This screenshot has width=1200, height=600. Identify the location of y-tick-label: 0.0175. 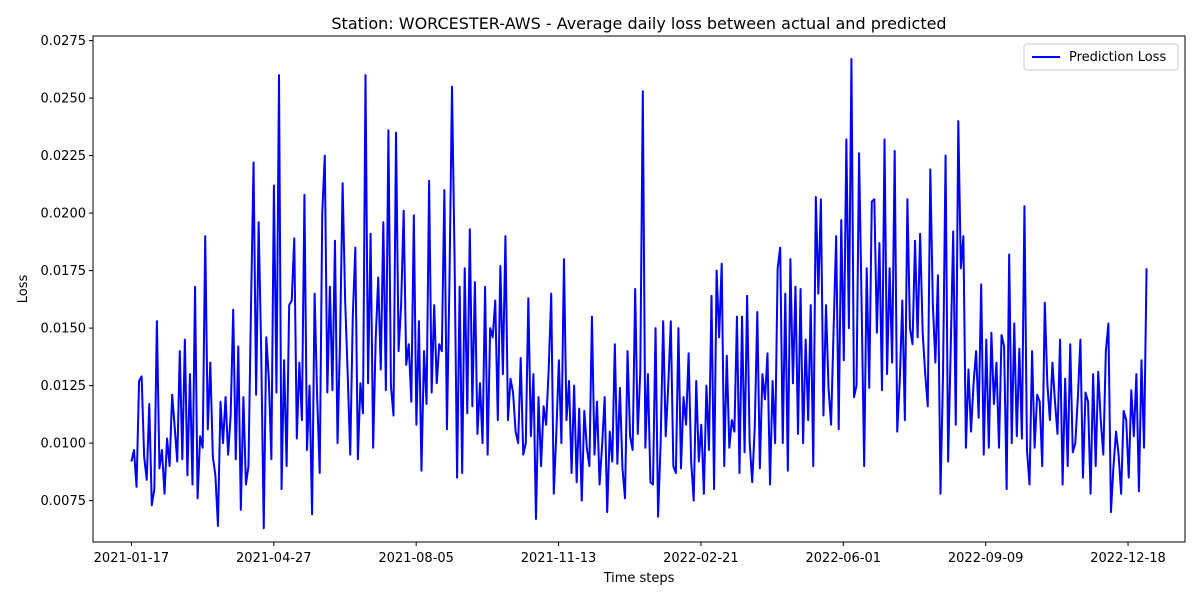
(64, 271).